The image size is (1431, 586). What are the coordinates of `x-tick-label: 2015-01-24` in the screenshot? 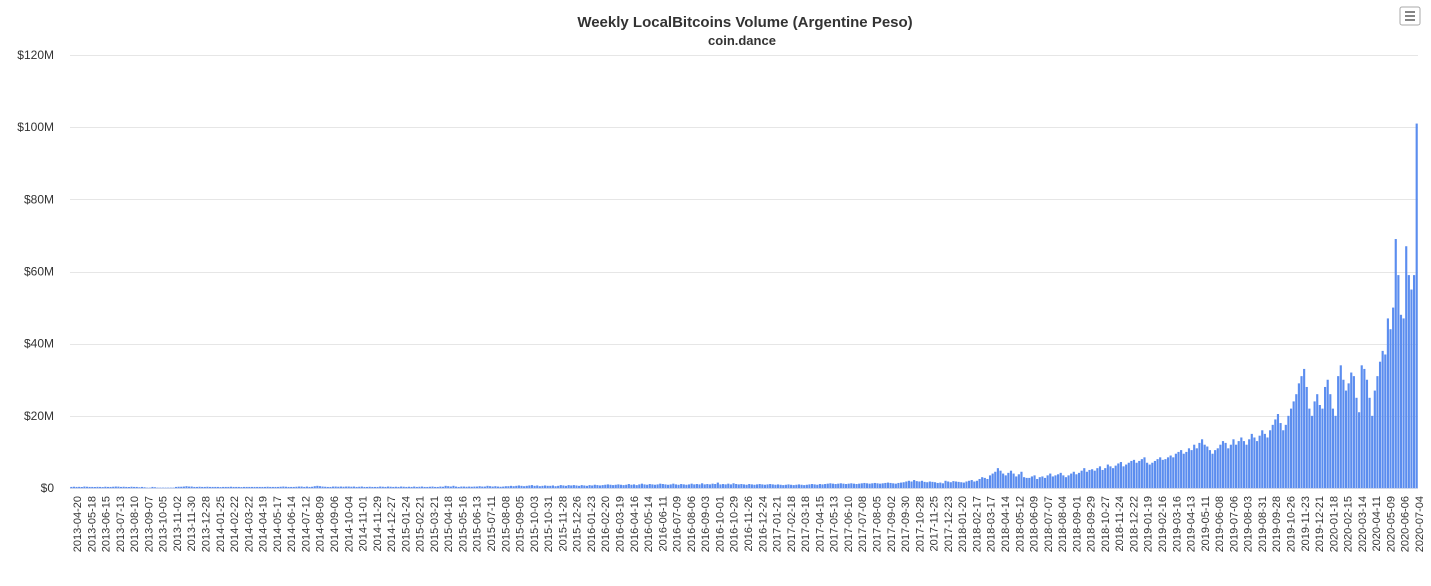 It's located at (406, 524).